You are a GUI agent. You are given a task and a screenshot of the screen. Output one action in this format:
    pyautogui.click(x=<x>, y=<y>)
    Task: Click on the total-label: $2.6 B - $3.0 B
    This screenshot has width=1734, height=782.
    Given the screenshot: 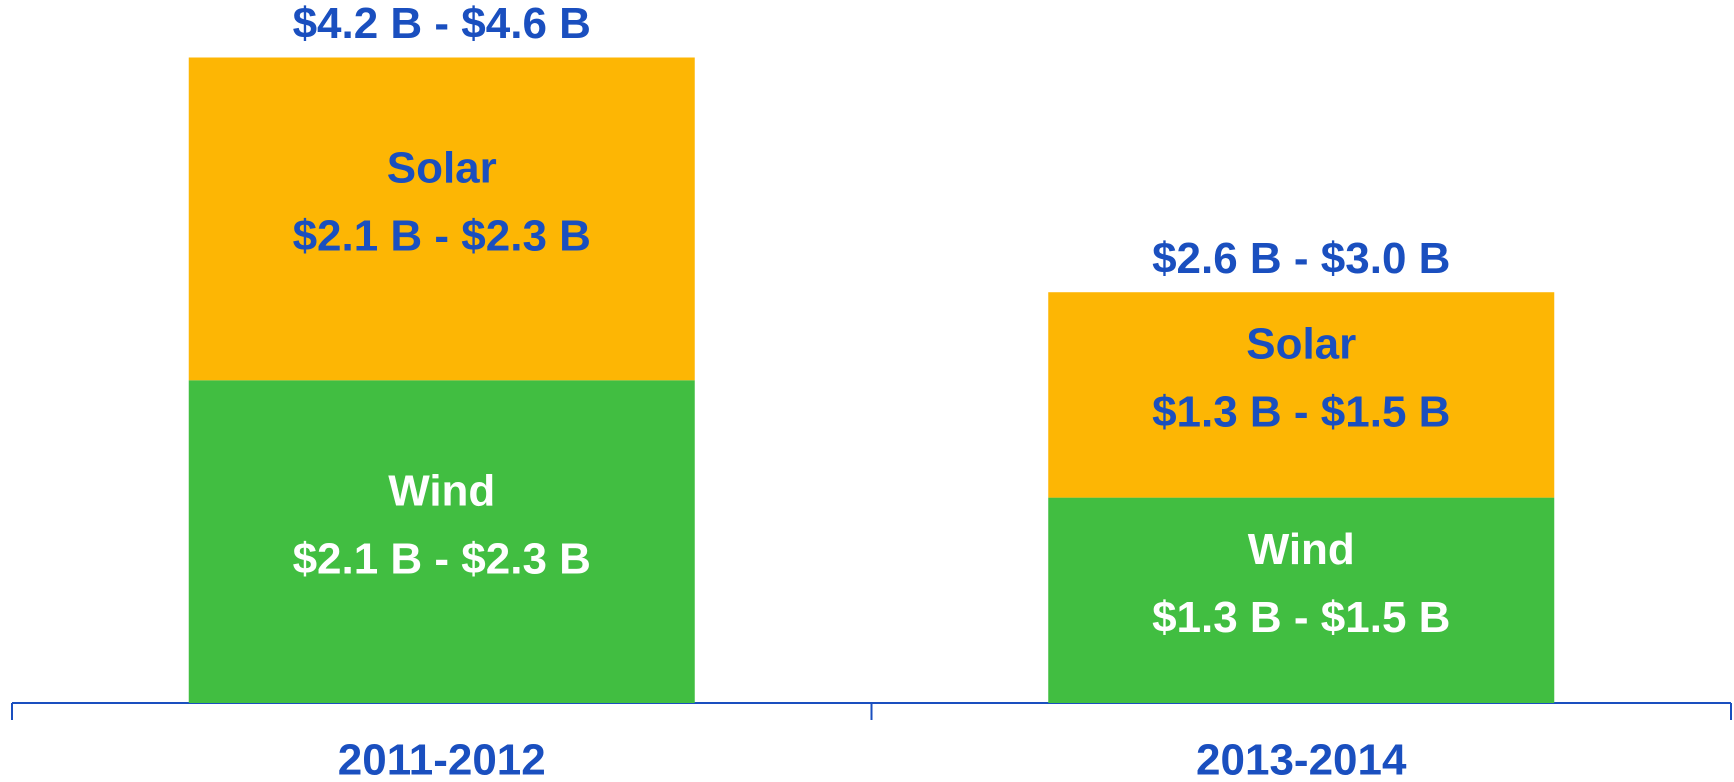 What is the action you would take?
    pyautogui.click(x=1301, y=258)
    